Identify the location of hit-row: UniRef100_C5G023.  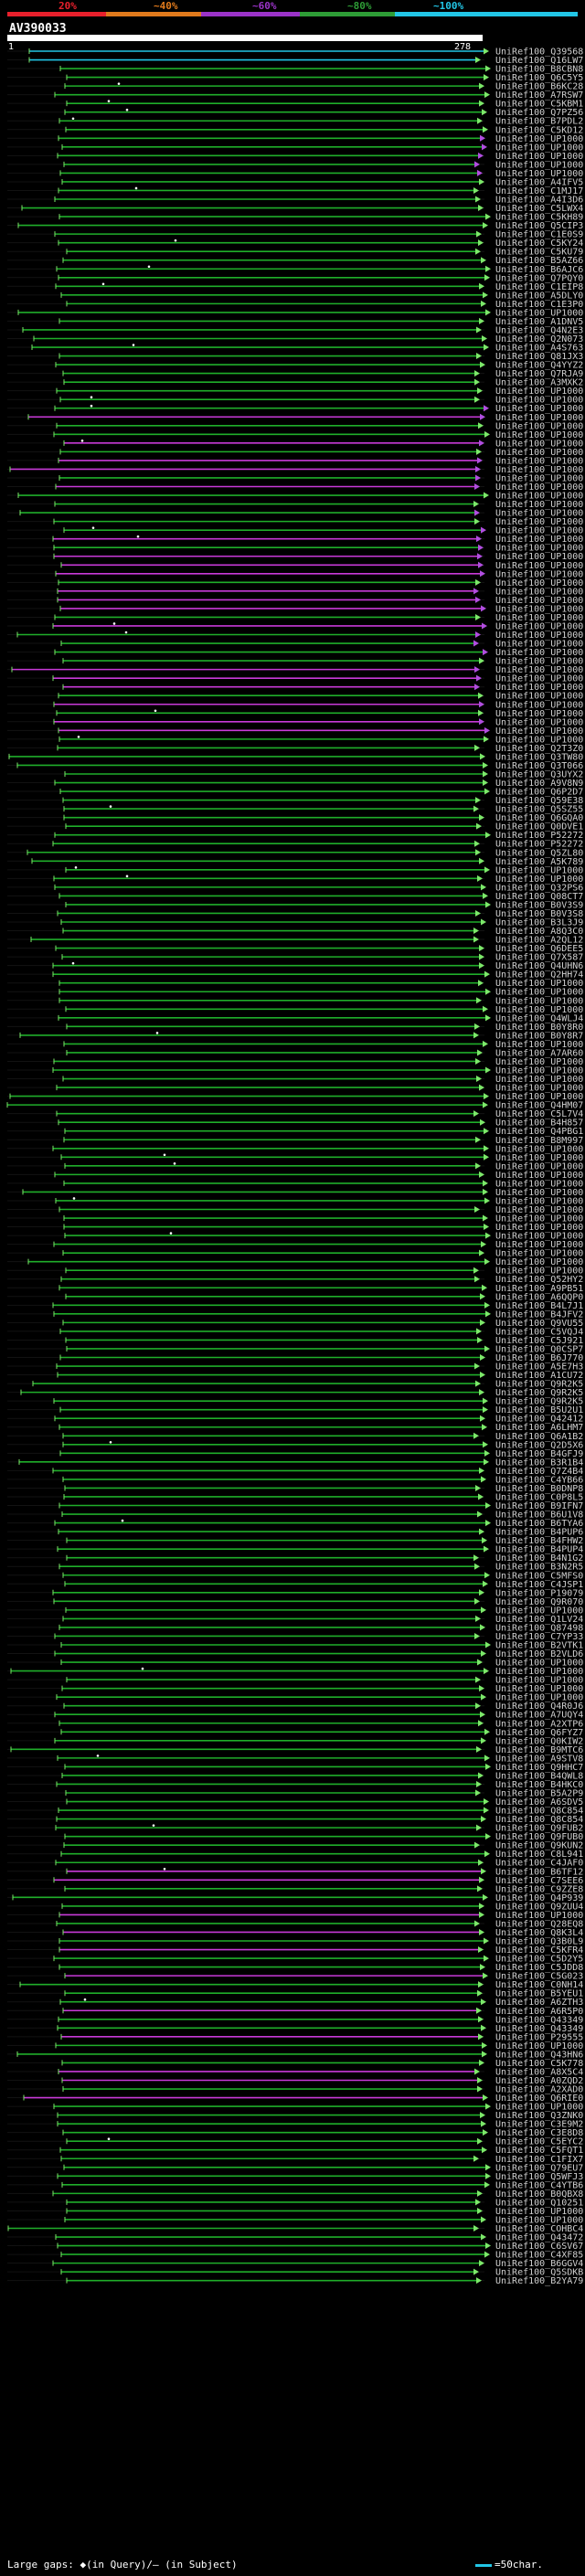
(295, 1977).